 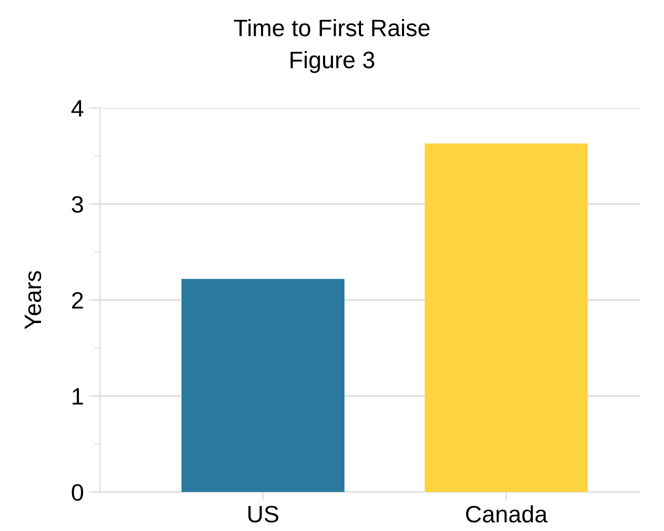 What do you see at coordinates (33, 300) in the screenshot?
I see `y-axis-title: Years` at bounding box center [33, 300].